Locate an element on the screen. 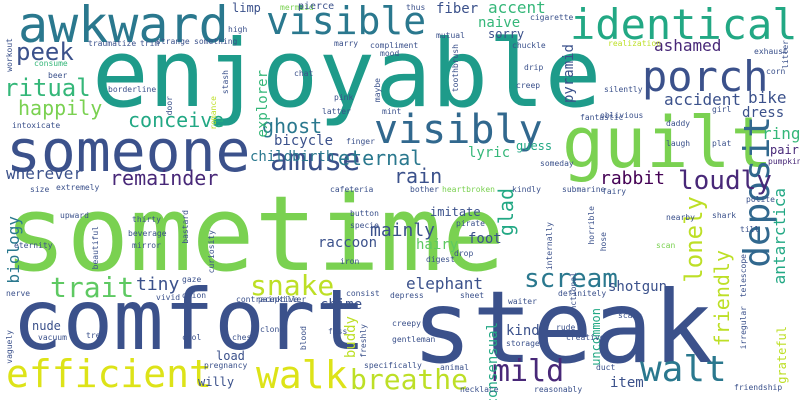 The image size is (800, 400). word: friendly is located at coordinates (722, 298).